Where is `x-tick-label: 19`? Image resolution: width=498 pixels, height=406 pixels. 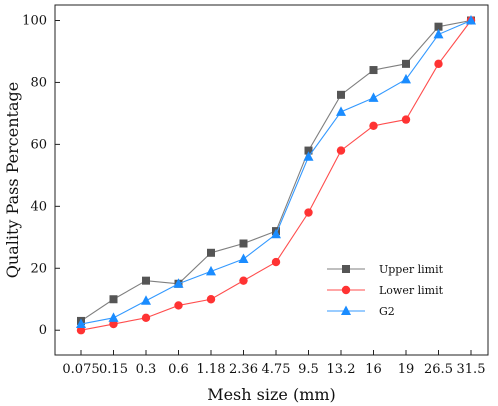
x-tick-label: 19 is located at coordinates (406, 369).